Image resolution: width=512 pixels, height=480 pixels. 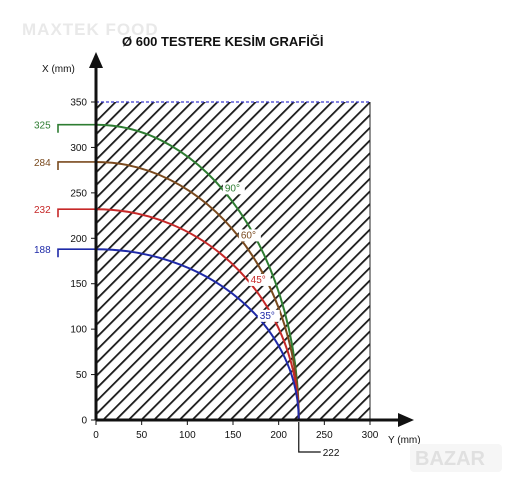 I want to click on series-label-0: 90°, so click(x=232, y=188).